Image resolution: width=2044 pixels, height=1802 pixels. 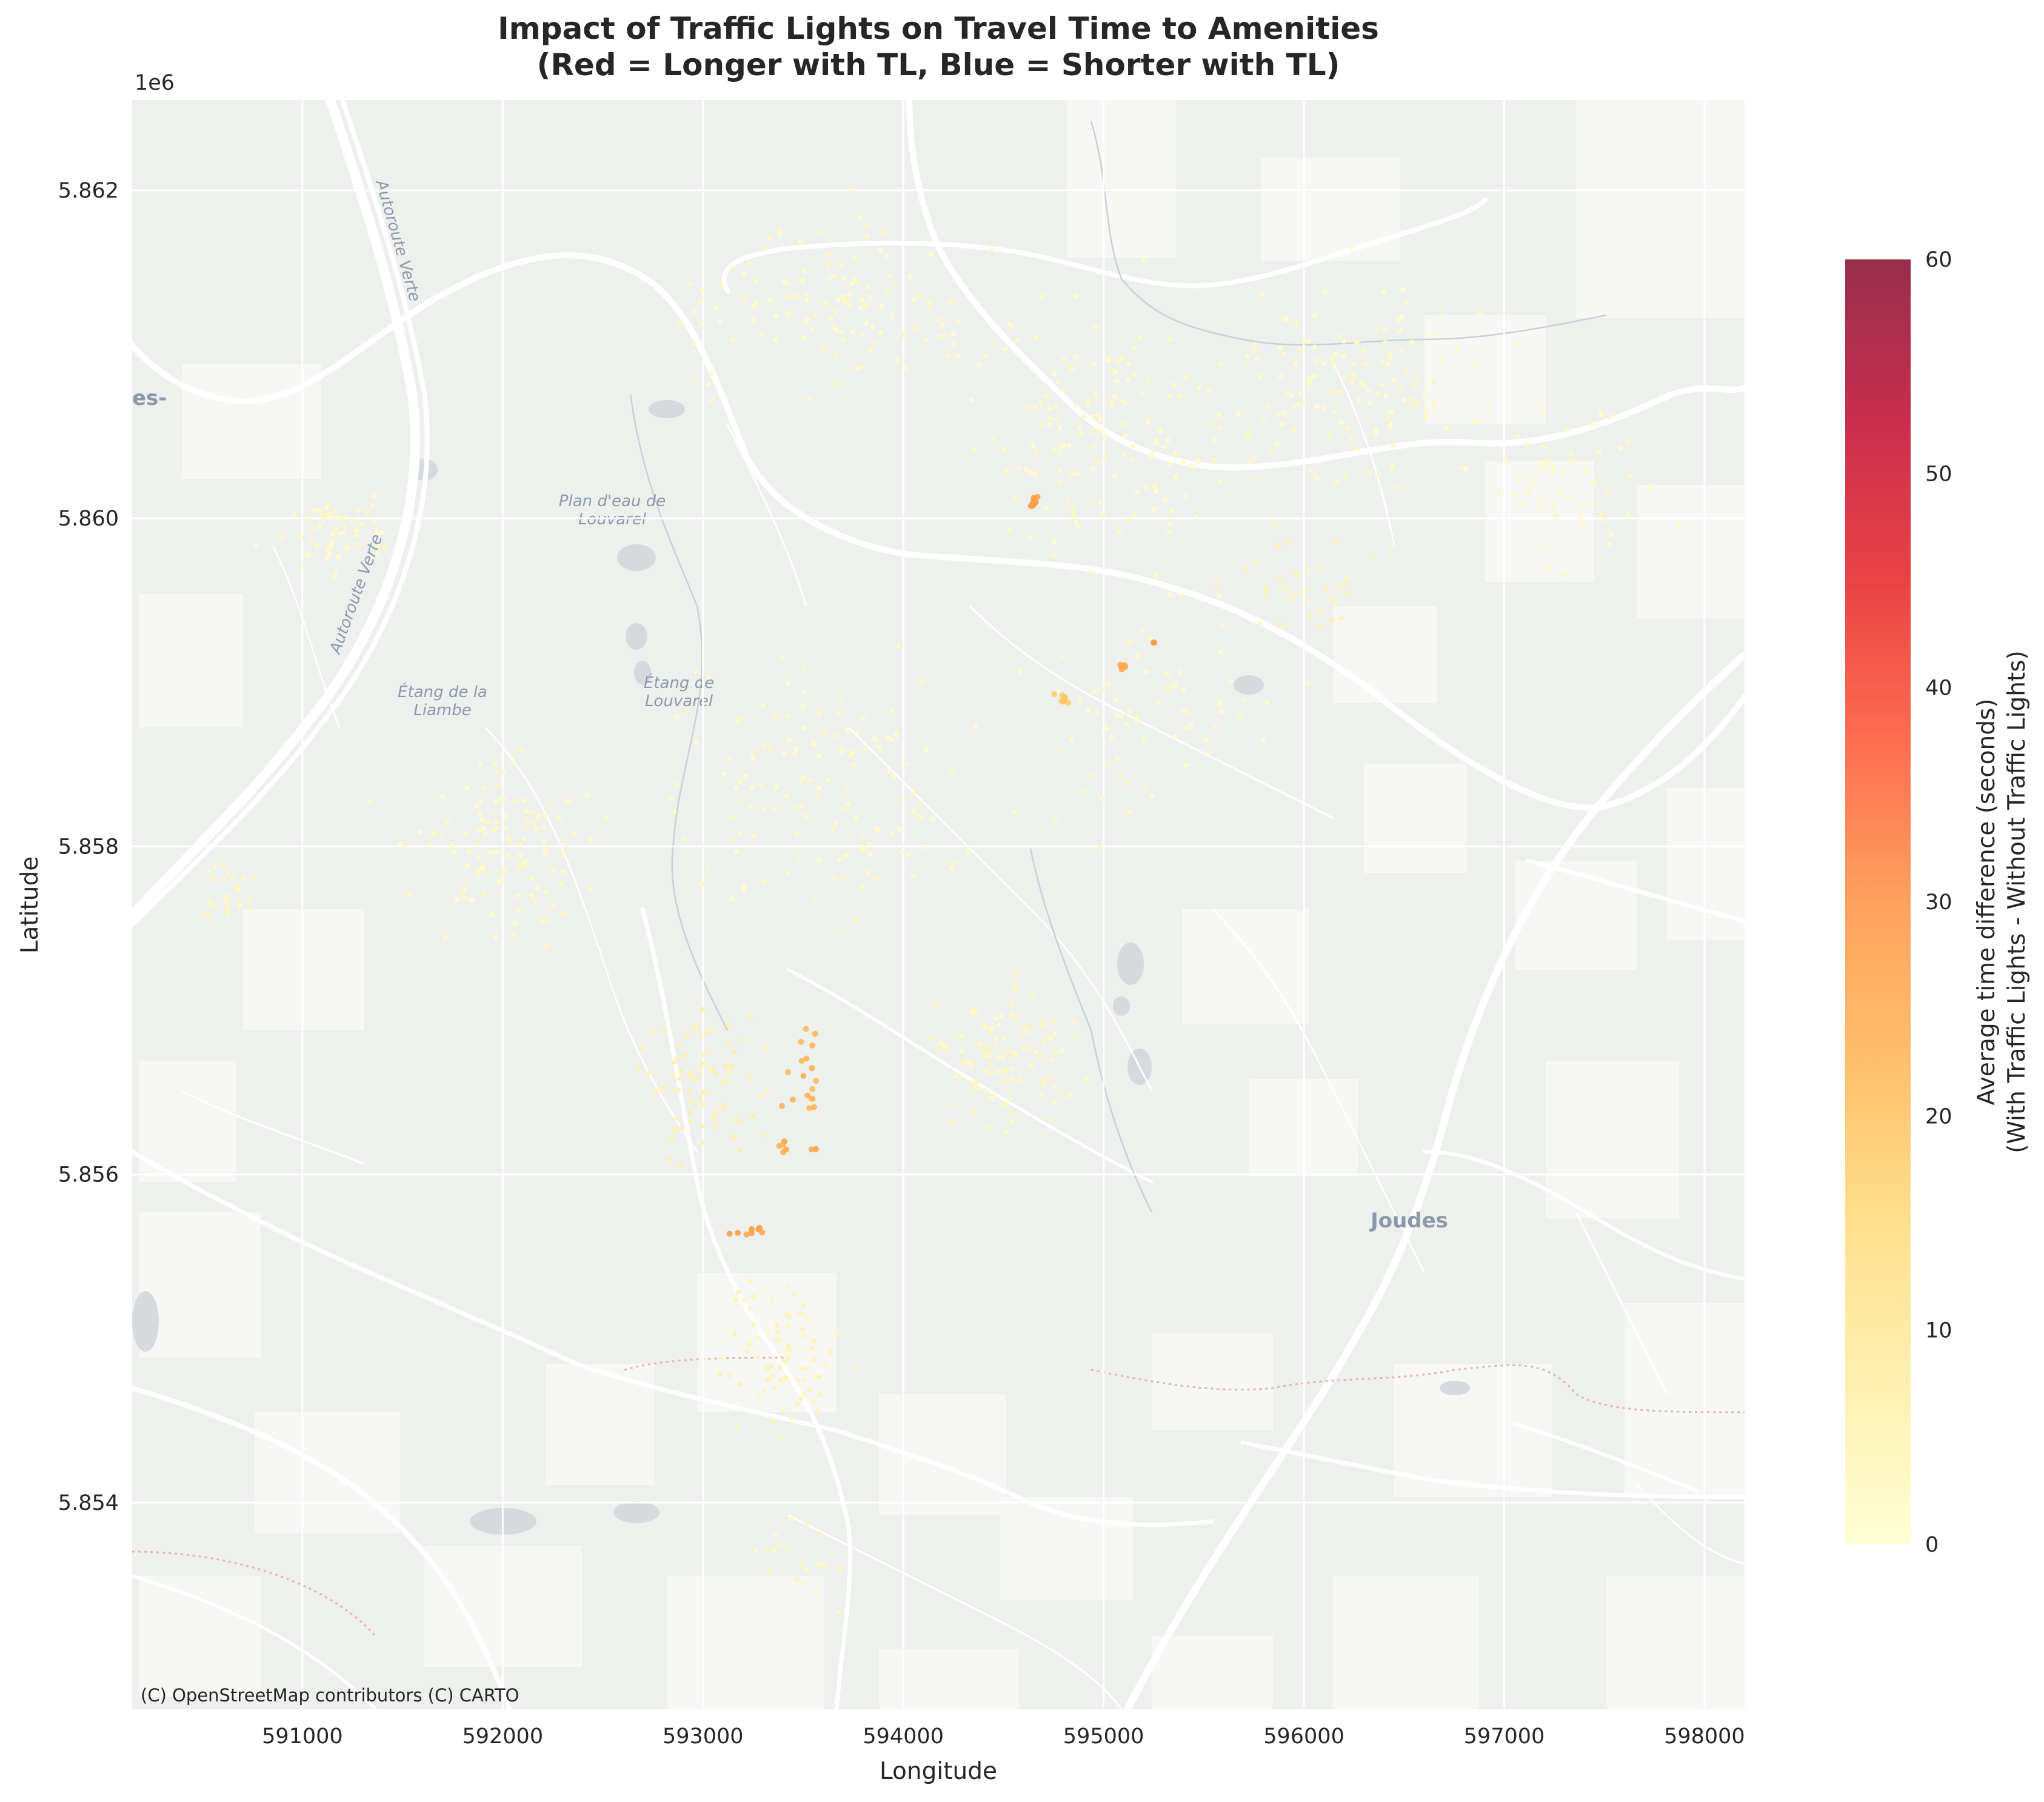 I want to click on colorbar-tick-label: 10, so click(x=1938, y=1331).